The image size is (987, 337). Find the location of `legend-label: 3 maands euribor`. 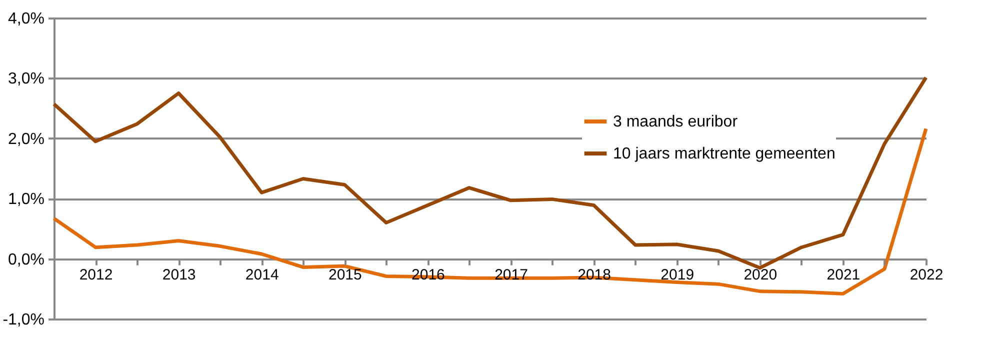

legend-label: 3 maands euribor is located at coordinates (675, 122).